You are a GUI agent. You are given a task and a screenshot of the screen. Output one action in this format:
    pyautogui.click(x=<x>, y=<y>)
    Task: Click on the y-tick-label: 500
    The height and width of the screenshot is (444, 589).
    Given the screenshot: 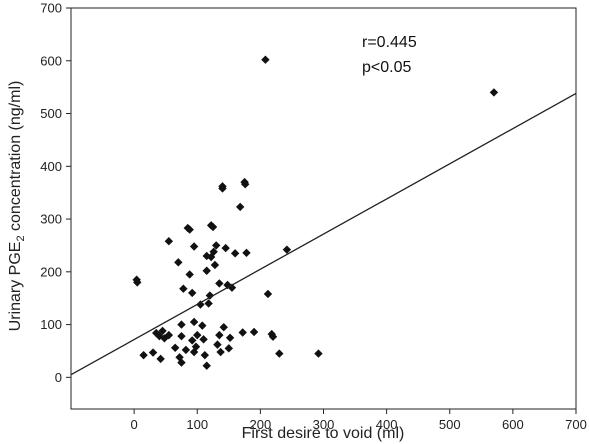 What is the action you would take?
    pyautogui.click(x=51, y=113)
    